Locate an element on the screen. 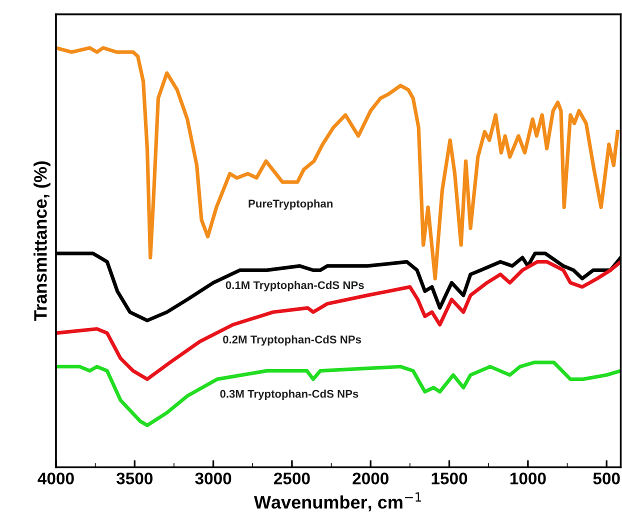  x-tick-label: 500 is located at coordinates (606, 478).